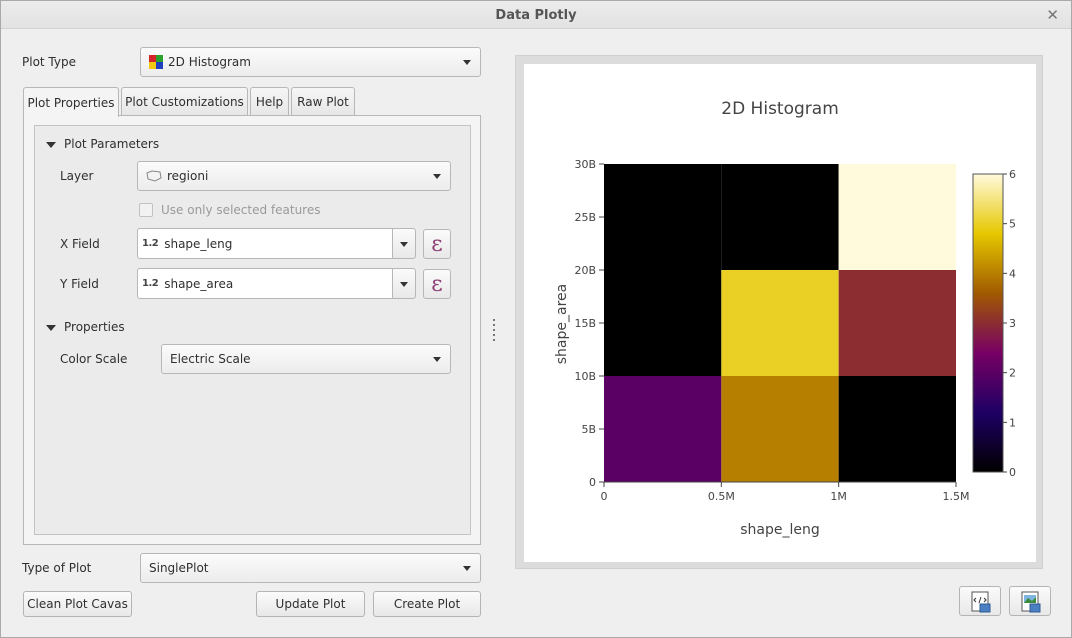 The image size is (1072, 638). Describe the element at coordinates (80, 244) in the screenshot. I see `x-field-label: X Field` at that location.